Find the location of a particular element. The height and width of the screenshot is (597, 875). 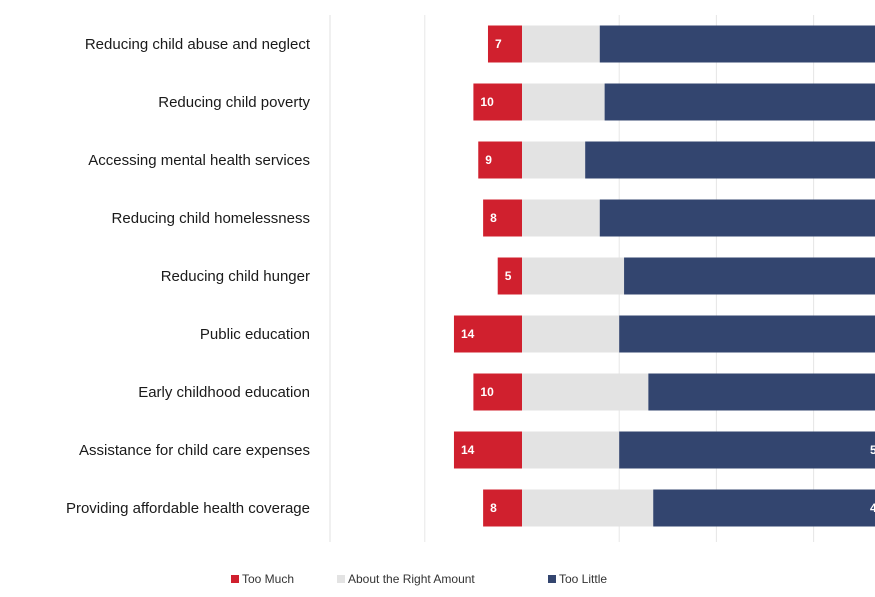

bar-about-right-reducing-child-homelessness is located at coordinates (561, 218).